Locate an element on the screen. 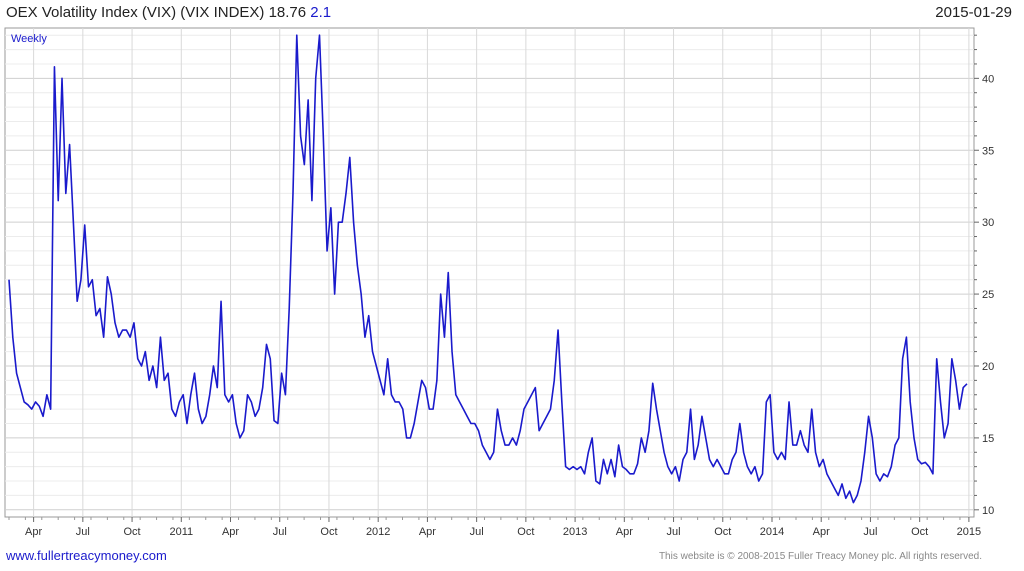 Image resolution: width=1024 pixels, height=571 pixels. x-tick-label: 2015 is located at coordinates (969, 532).